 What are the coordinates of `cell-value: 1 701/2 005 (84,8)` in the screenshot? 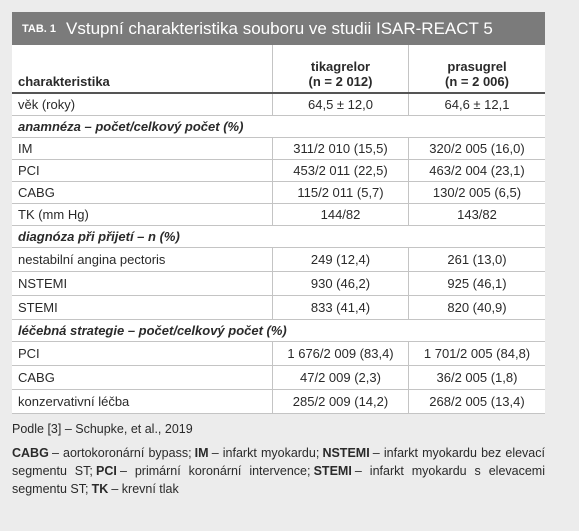 It's located at (476, 353).